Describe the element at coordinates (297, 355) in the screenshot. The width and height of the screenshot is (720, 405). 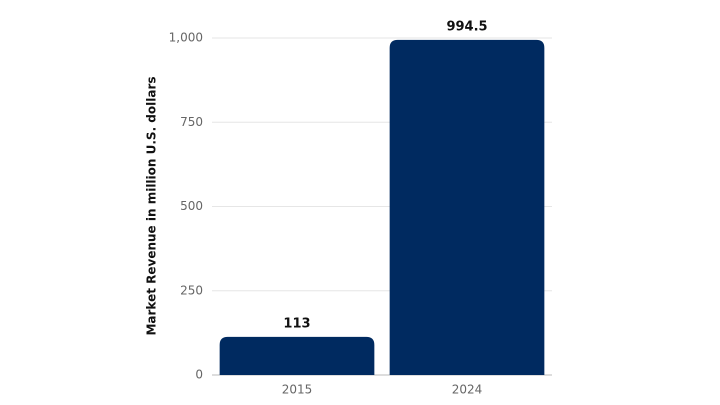
I see `bar` at that location.